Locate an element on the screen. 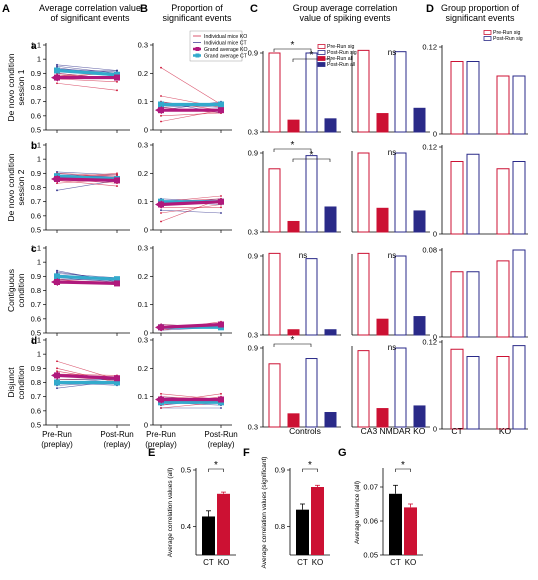 Image resolution: width=538 pixels, height=580 pixels. label-controls: Controls is located at coordinates (305, 431).